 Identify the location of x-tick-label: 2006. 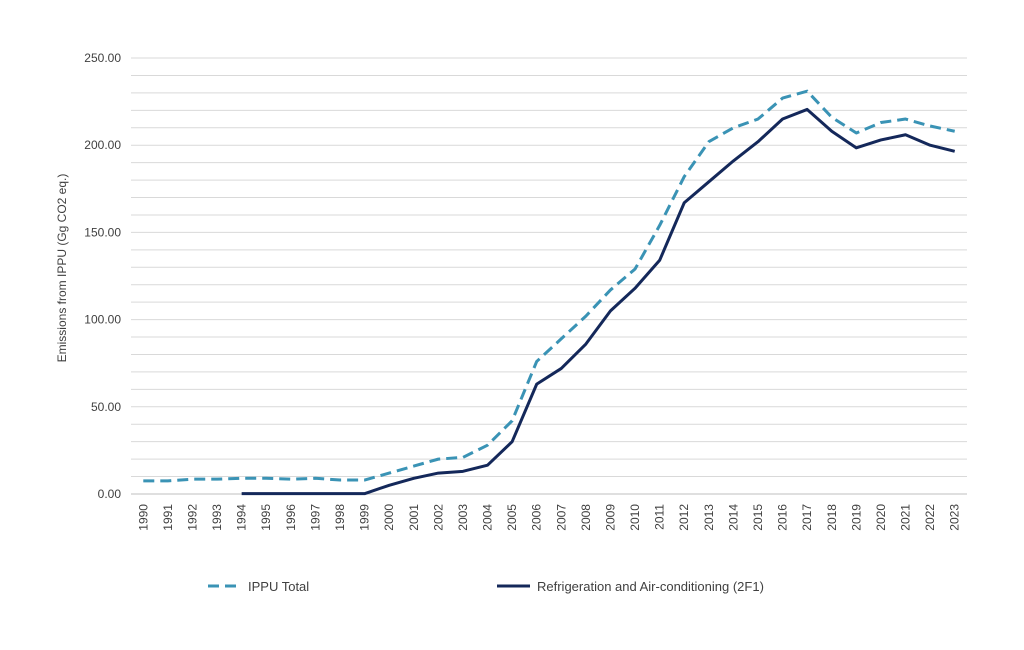
(537, 517).